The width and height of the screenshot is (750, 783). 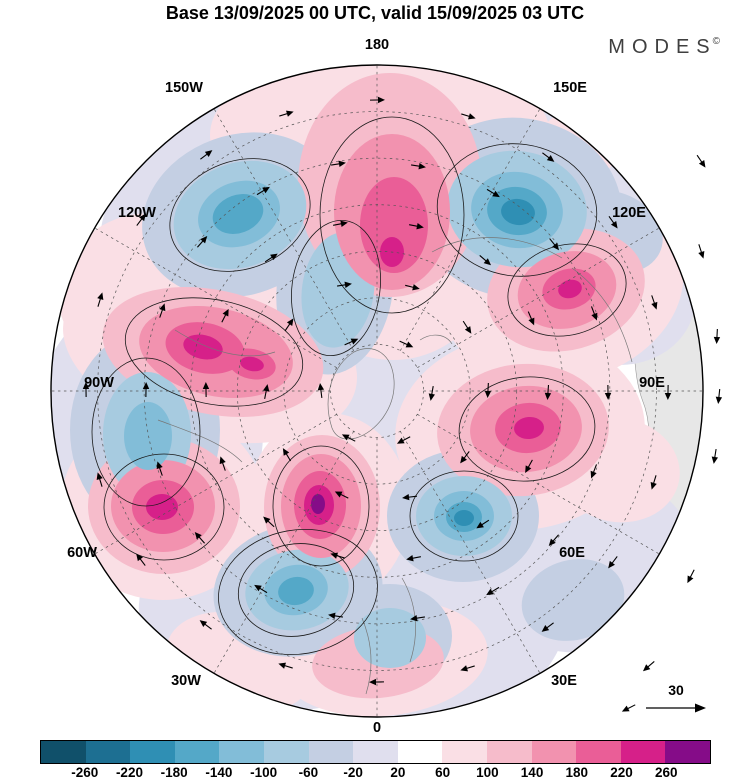 I want to click on lon-label-120w: 120W, so click(x=137, y=213).